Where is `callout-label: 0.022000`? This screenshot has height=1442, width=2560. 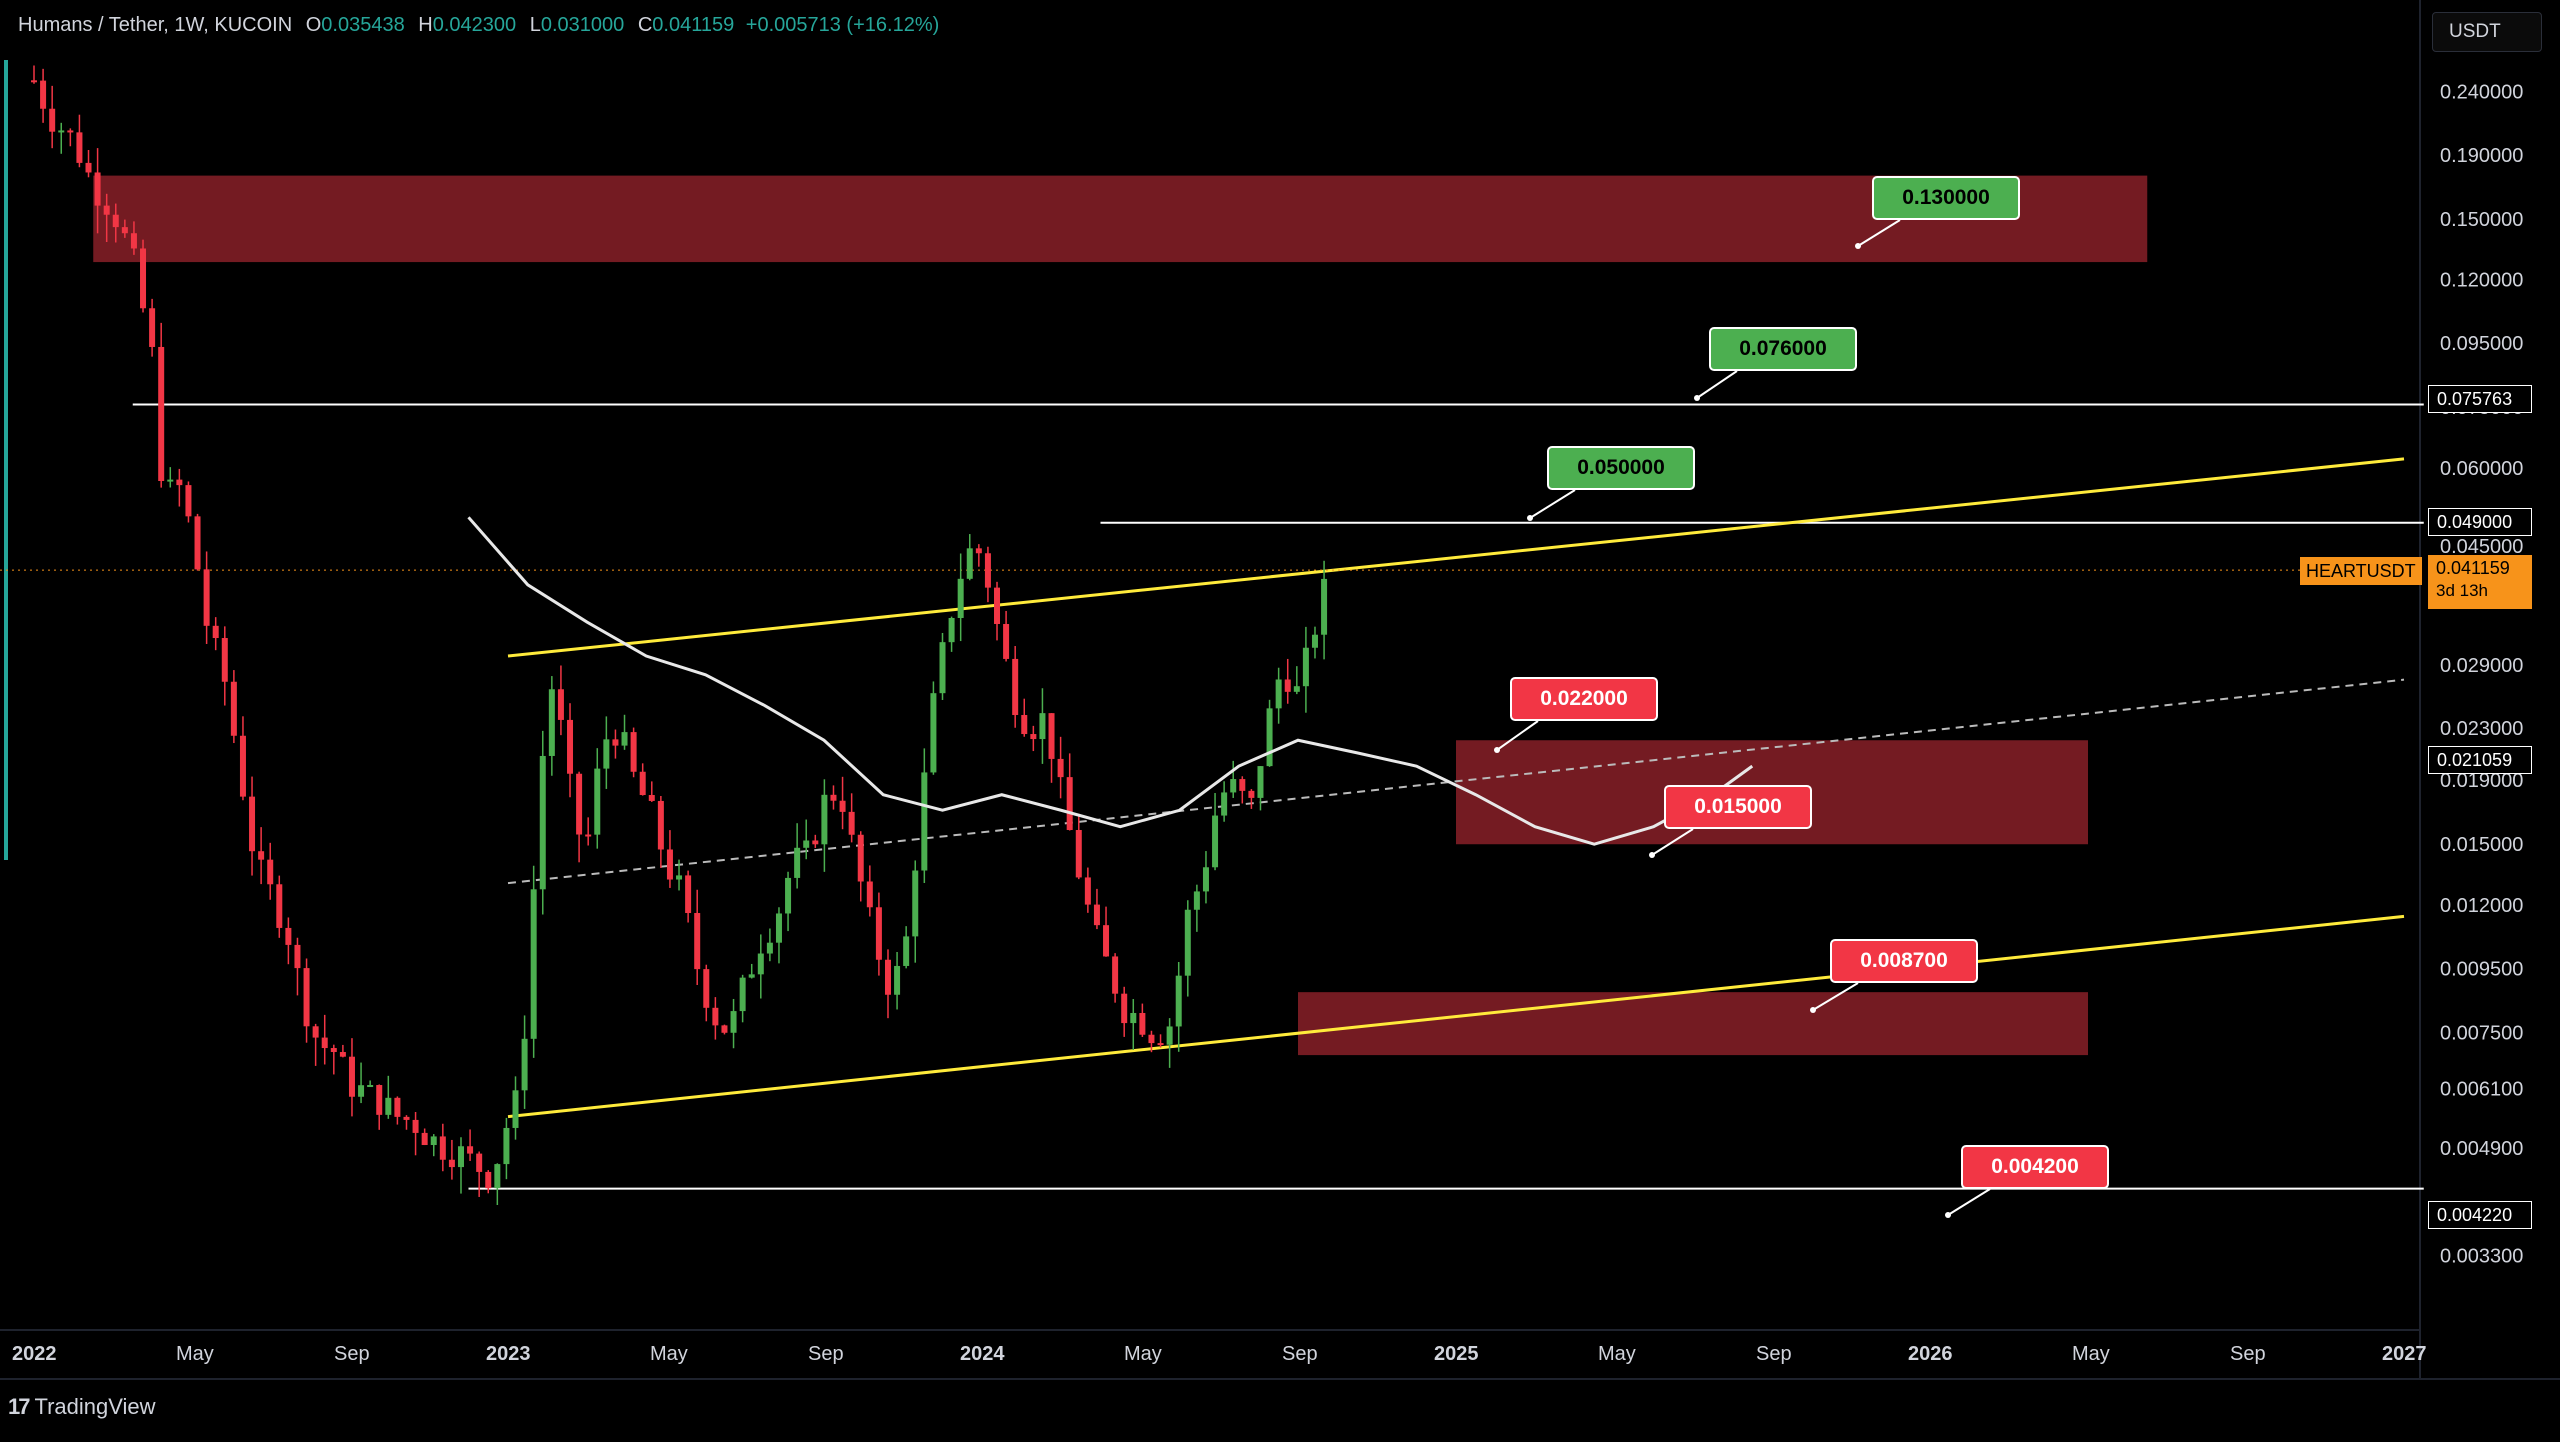 callout-label: 0.022000 is located at coordinates (1584, 699).